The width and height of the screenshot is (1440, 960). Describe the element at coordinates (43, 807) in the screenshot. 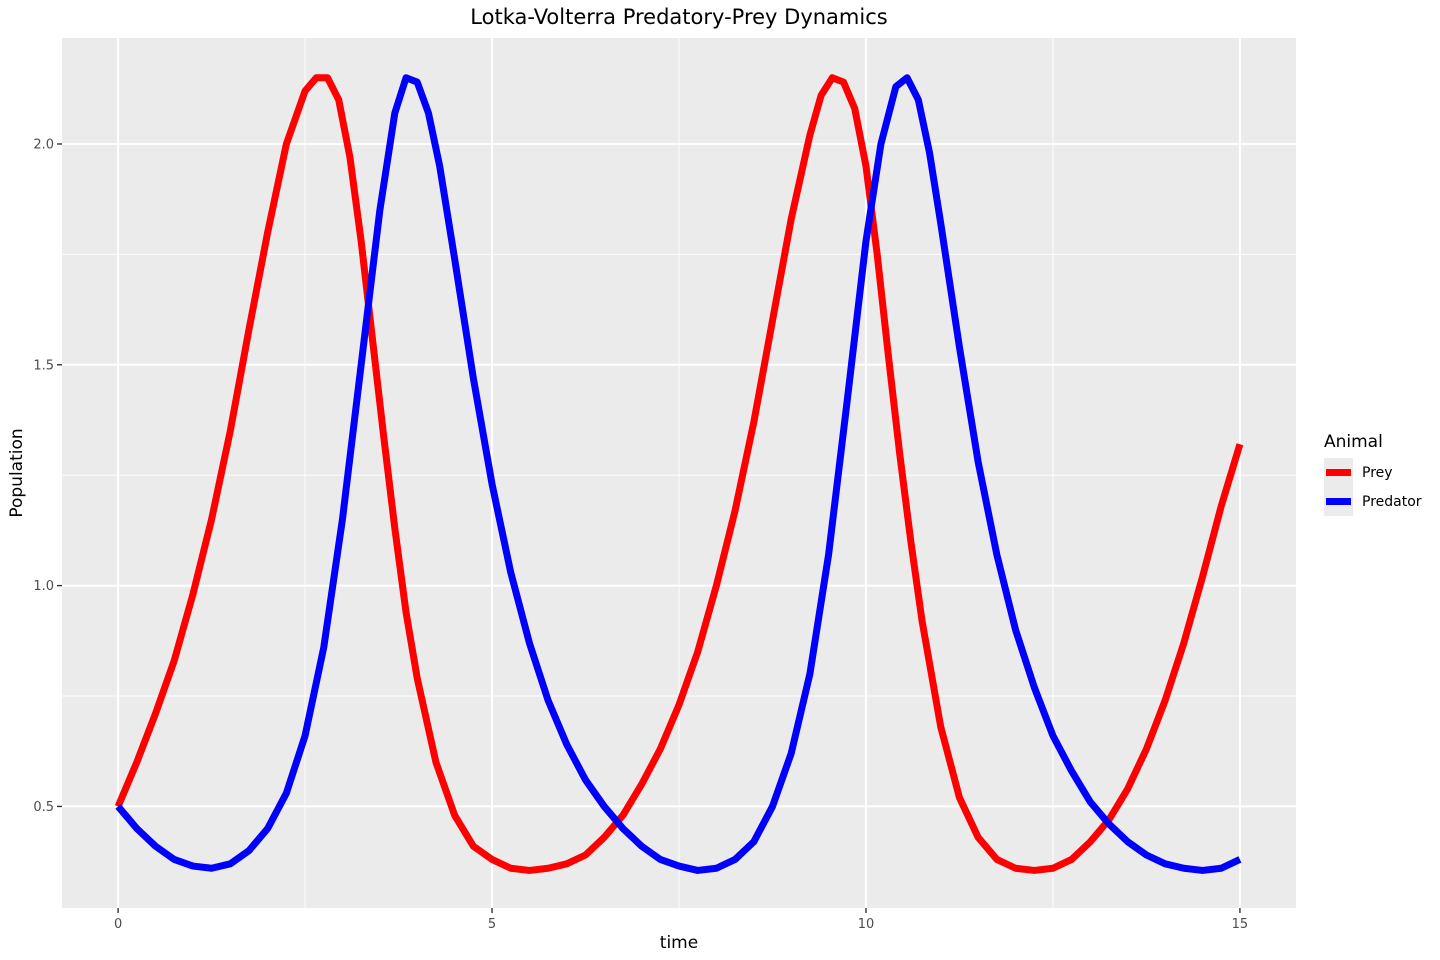

I see `y-tick-label: 0.5` at that location.